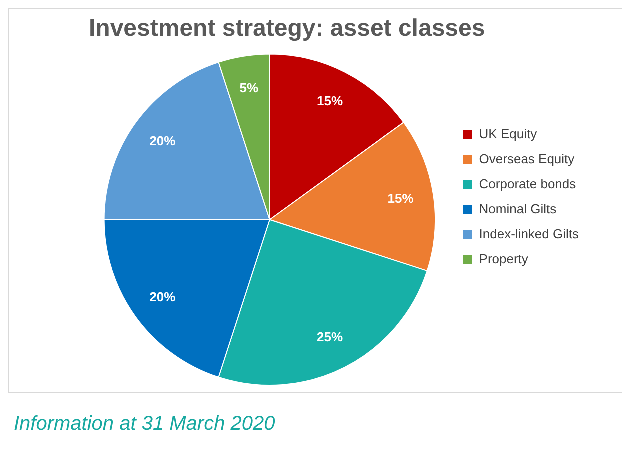 This screenshot has width=622, height=450. What do you see at coordinates (528, 184) in the screenshot?
I see `legend-label: Corporate bonds` at bounding box center [528, 184].